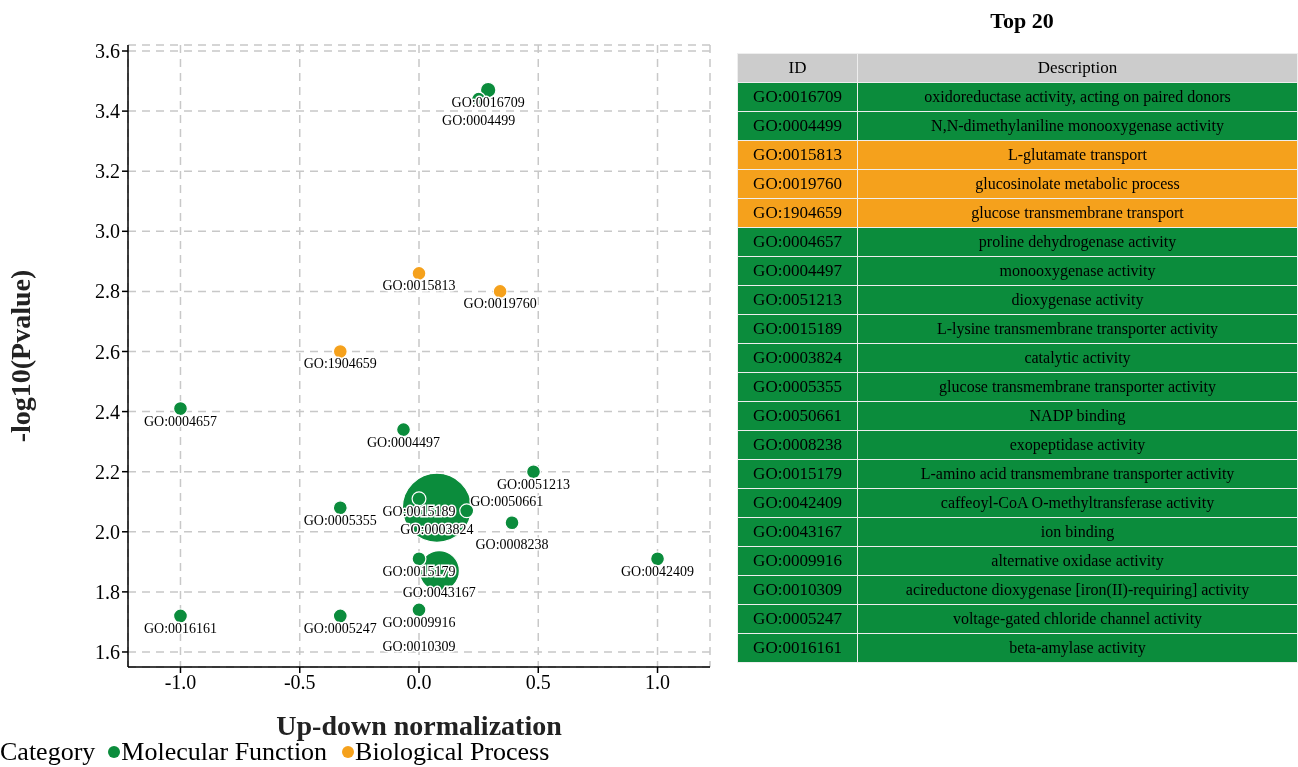  I want to click on text: Top 20, so click(1022, 21).